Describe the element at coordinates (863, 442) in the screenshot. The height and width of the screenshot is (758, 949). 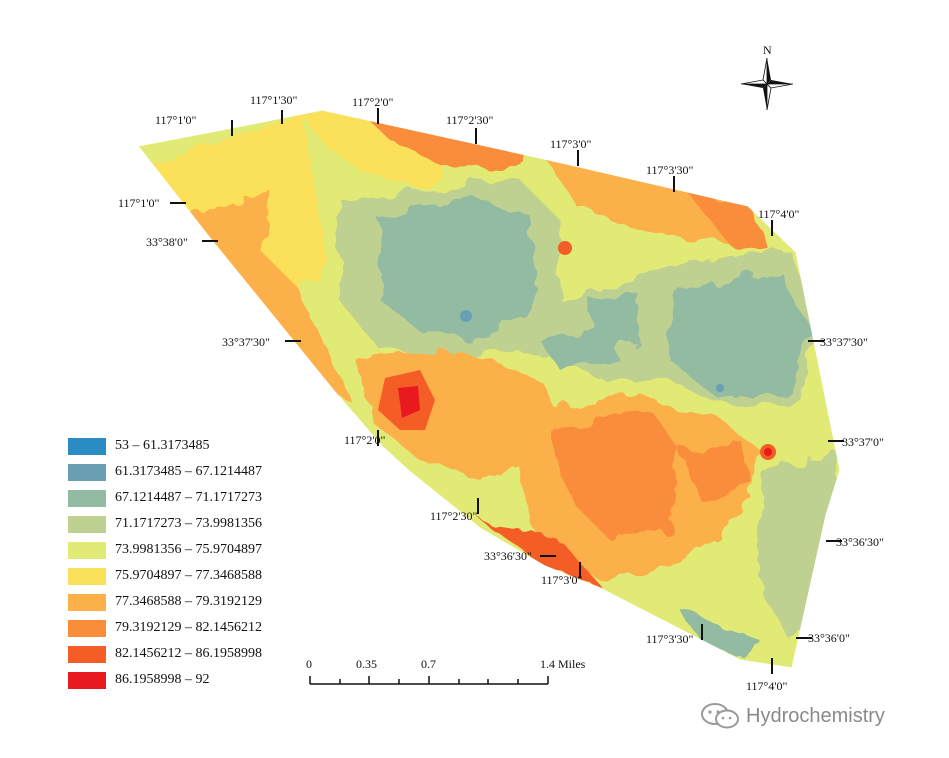
I see `right-label-2: 33°37'0"` at that location.